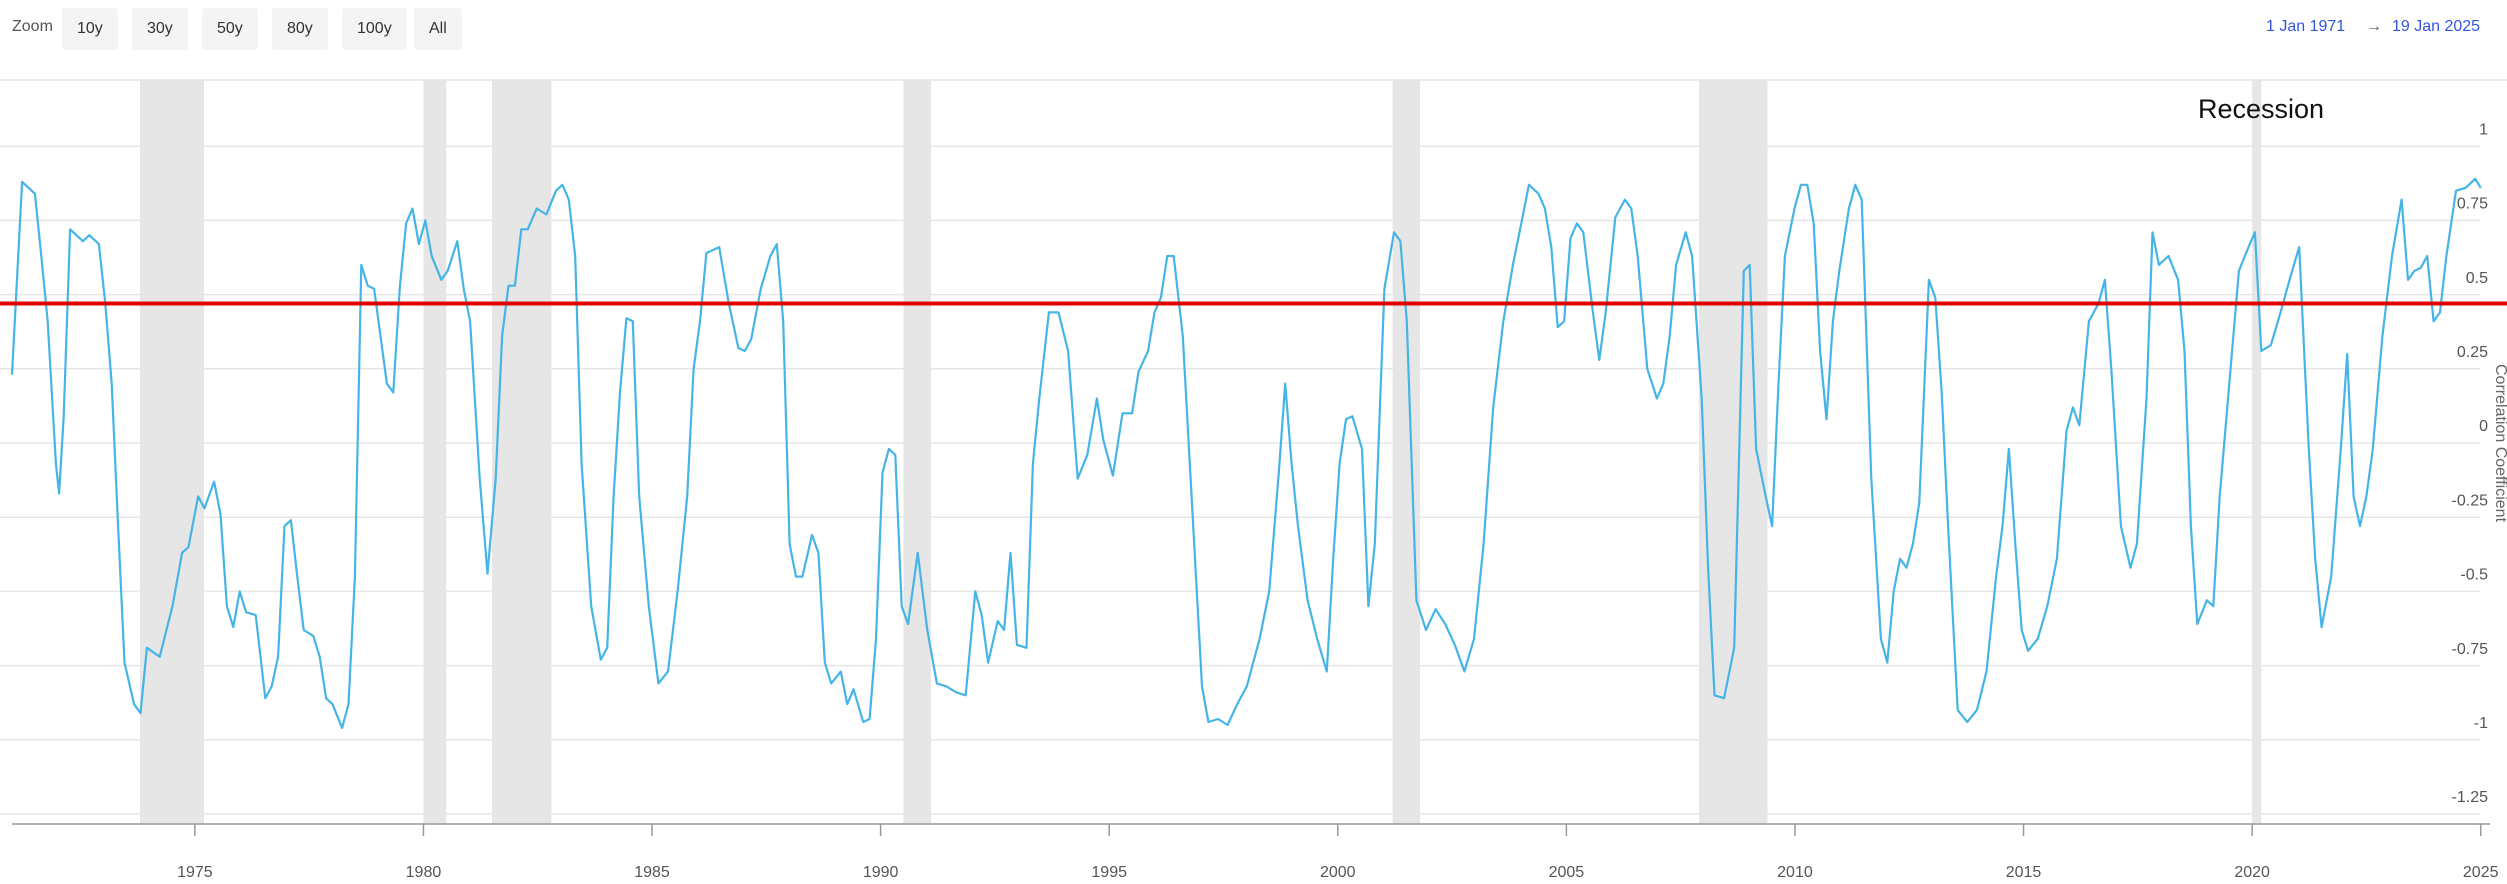 The width and height of the screenshot is (2507, 884). Describe the element at coordinates (2481, 723) in the screenshot. I see `y-tick-label: -1` at that location.